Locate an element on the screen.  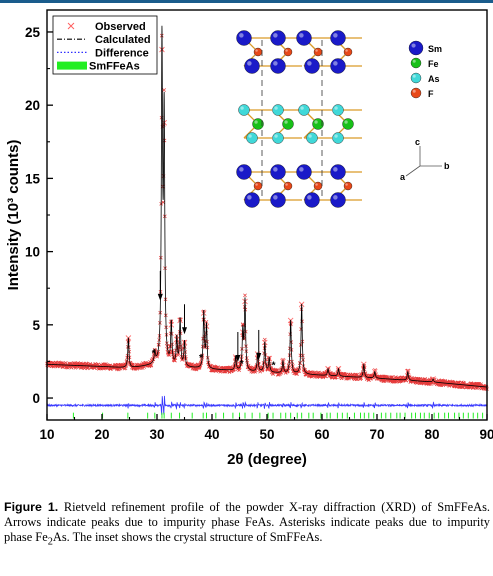
top-rule is located at coordinates (246, 1).